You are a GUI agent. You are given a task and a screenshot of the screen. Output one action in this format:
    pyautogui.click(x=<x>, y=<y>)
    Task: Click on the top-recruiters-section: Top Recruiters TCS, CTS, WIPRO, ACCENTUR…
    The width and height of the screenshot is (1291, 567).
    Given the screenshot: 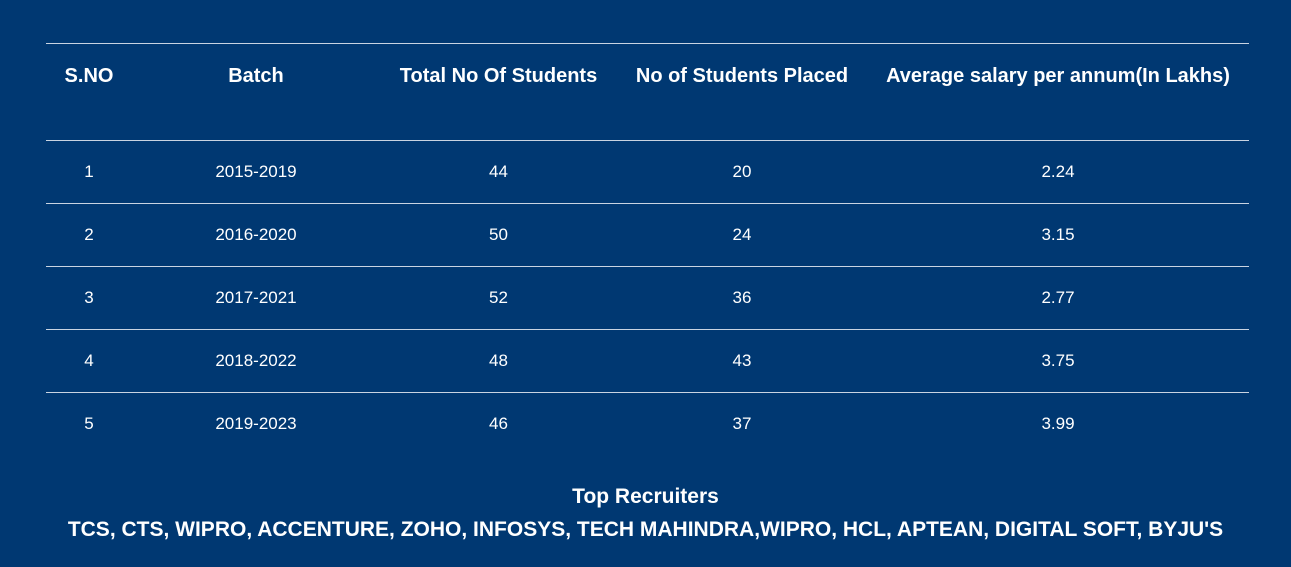 What is the action you would take?
    pyautogui.click(x=645, y=514)
    